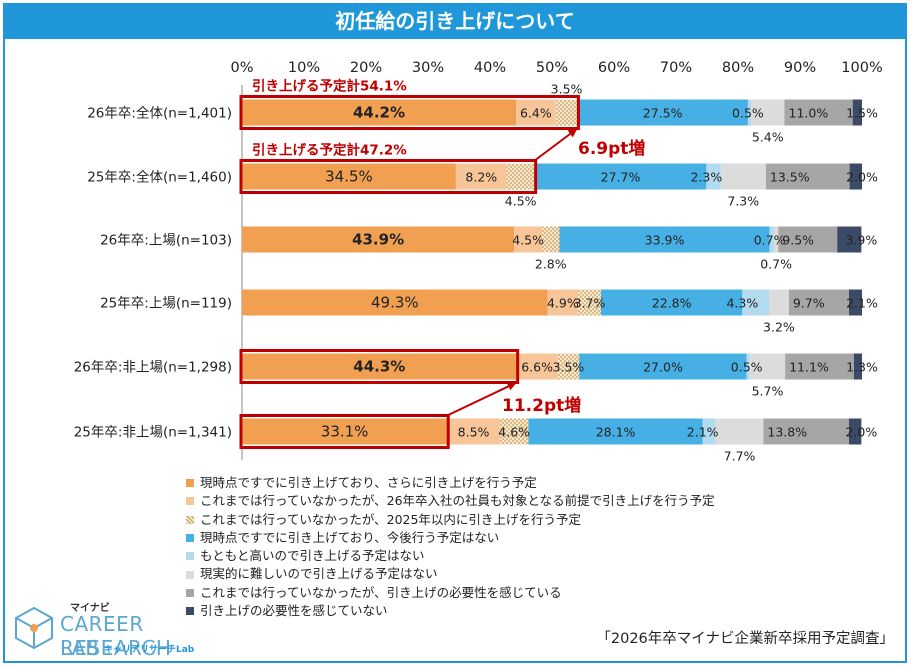  I want to click on data-label: 9.7%, so click(809, 303).